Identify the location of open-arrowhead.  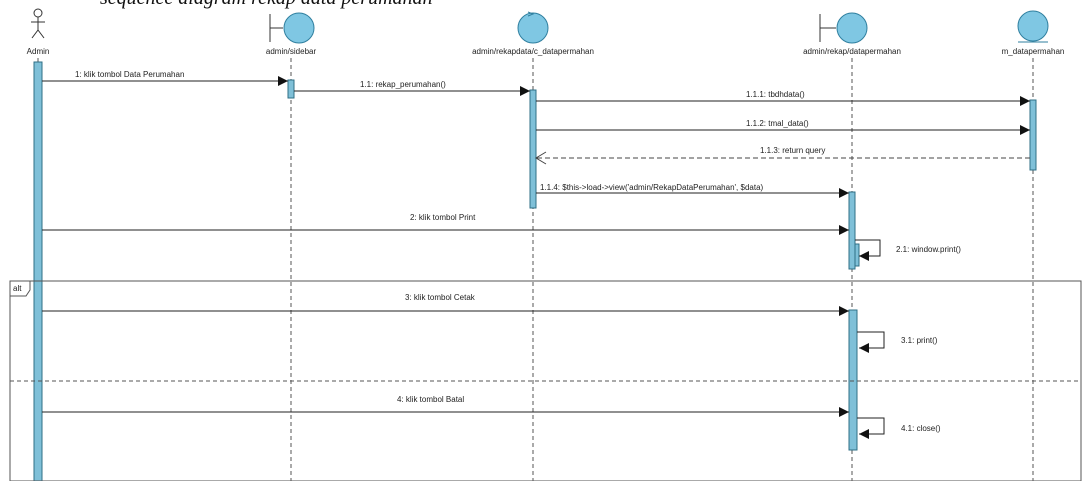
(541, 158).